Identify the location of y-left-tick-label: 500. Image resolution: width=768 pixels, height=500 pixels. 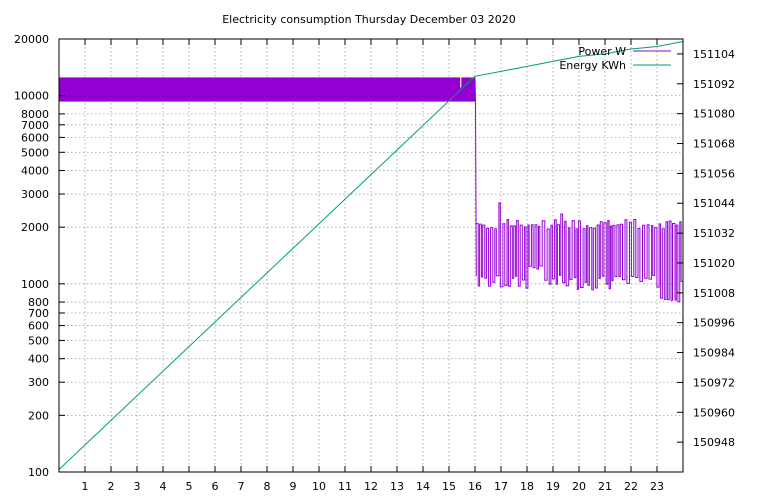
(38, 340).